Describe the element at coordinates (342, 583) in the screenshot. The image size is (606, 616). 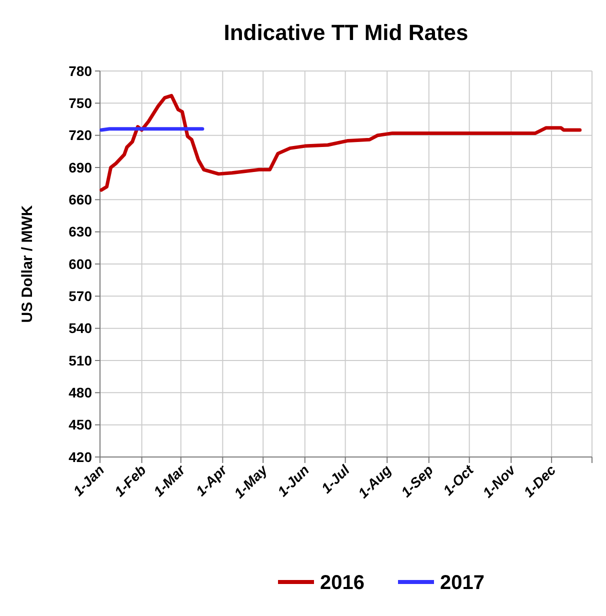
I see `legend-label: 2016` at that location.